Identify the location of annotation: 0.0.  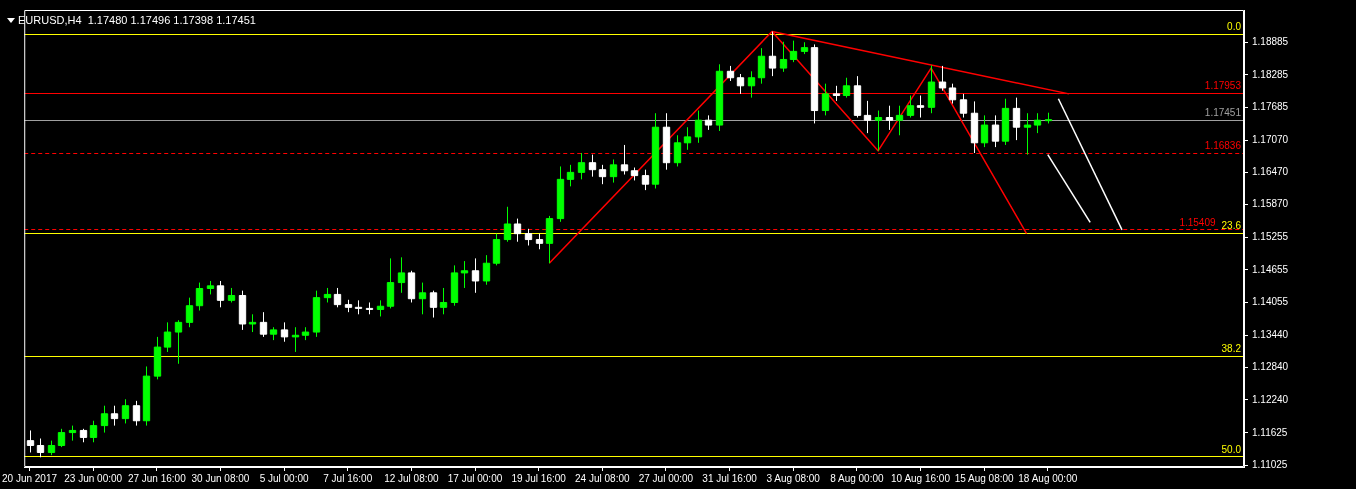
(1234, 27).